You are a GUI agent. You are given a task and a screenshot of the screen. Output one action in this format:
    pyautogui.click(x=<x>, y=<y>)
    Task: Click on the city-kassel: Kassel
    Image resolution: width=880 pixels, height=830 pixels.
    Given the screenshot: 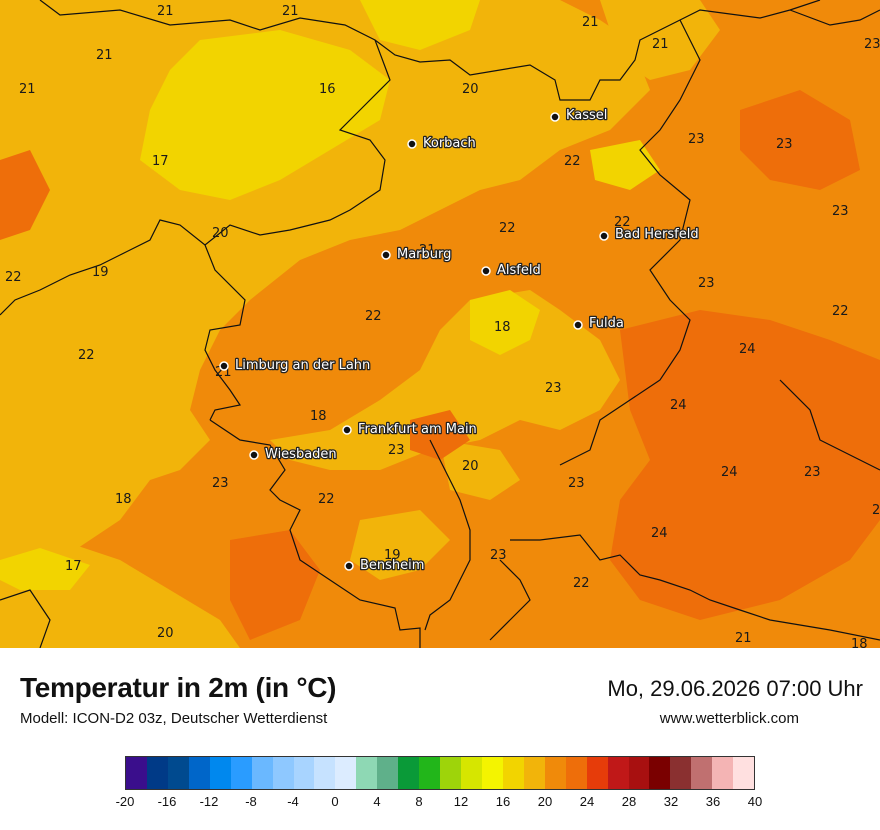 What is the action you would take?
    pyautogui.click(x=579, y=115)
    